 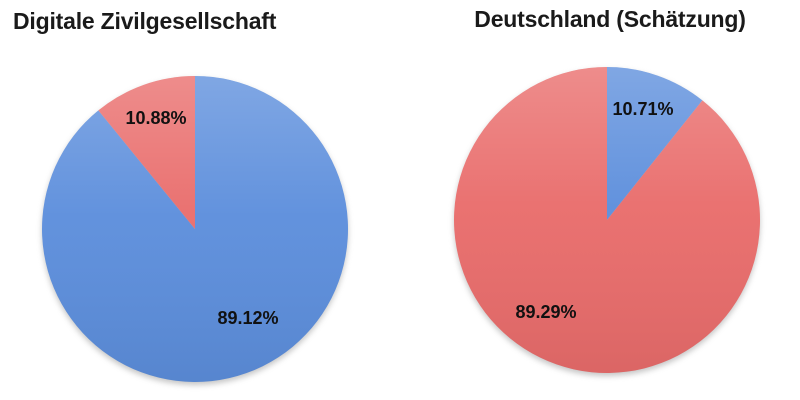 I want to click on slice-label-right-blue: 10.71%, so click(x=642, y=109).